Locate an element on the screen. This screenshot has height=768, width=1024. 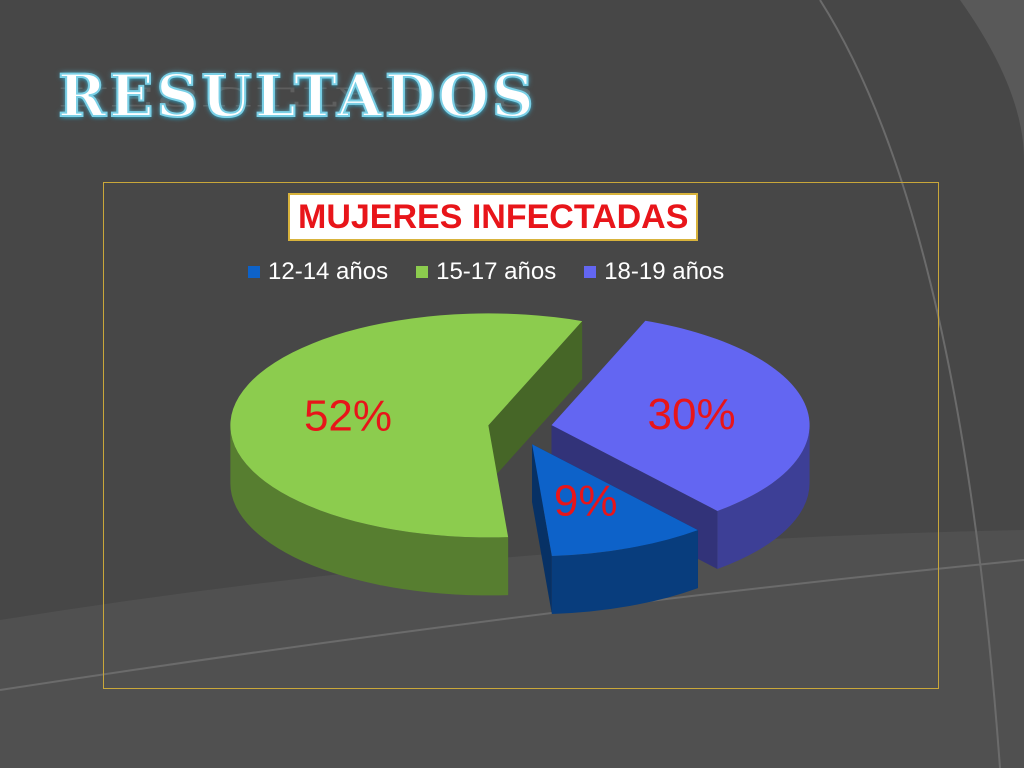
chart-legend: 12-14 años 15-17 años 18-19 años is located at coordinates (500, 272).